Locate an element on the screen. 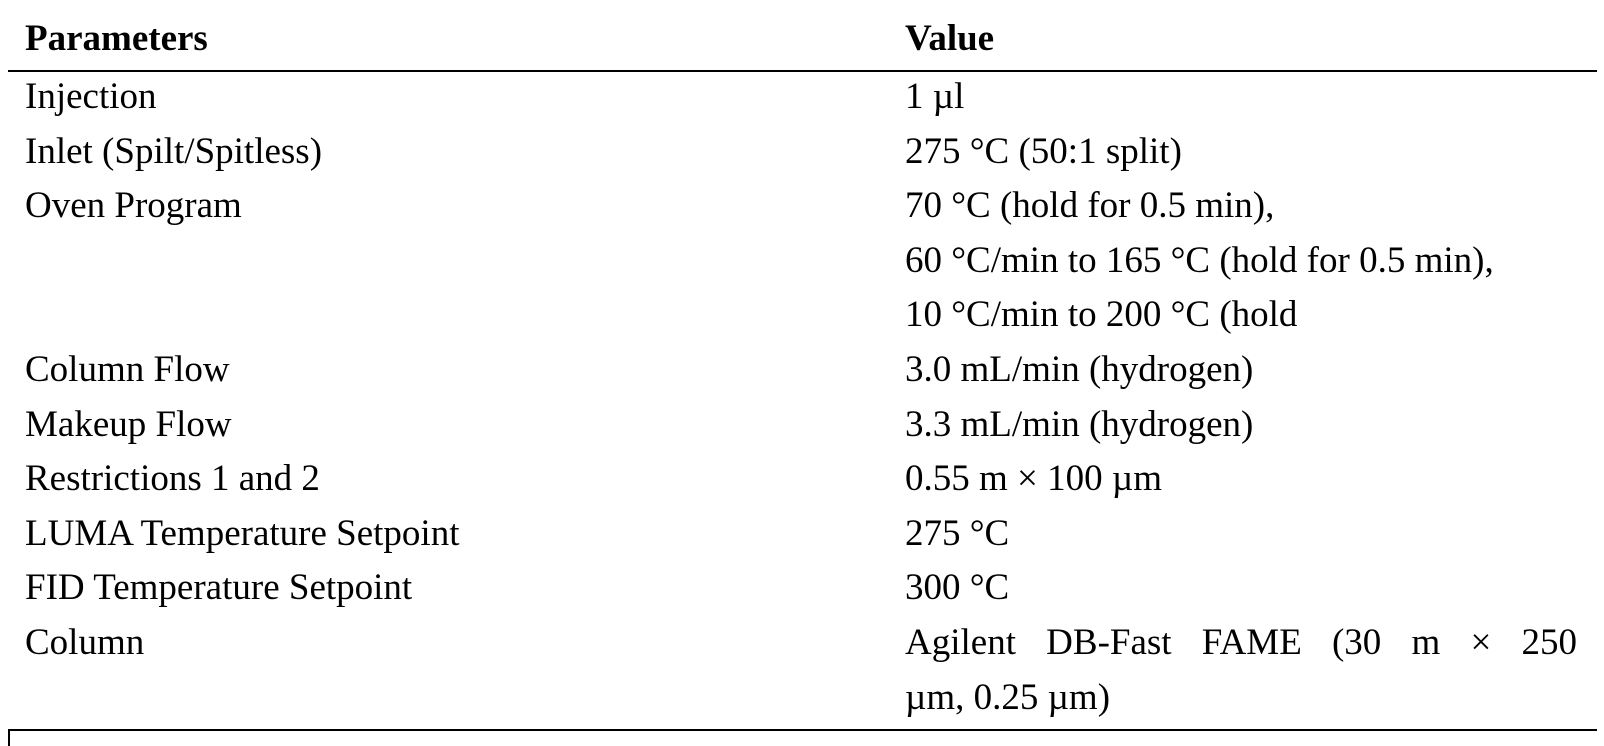 The image size is (1604, 746). value-line: 275 °C is located at coordinates (957, 533).